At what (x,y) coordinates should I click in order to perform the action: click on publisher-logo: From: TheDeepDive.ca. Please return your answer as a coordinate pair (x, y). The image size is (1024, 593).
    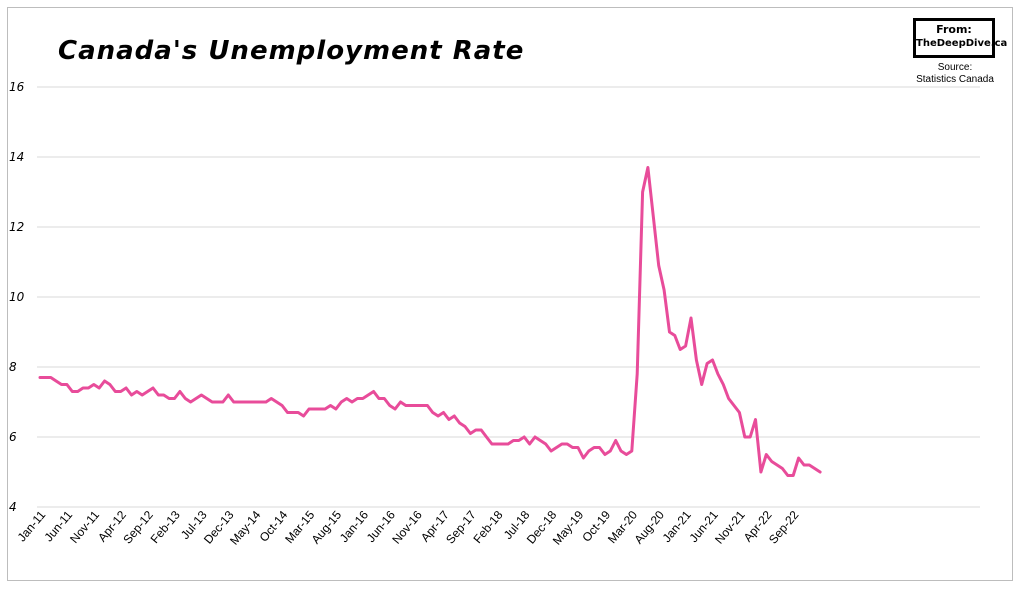
    Looking at the image, I should click on (960, 38).